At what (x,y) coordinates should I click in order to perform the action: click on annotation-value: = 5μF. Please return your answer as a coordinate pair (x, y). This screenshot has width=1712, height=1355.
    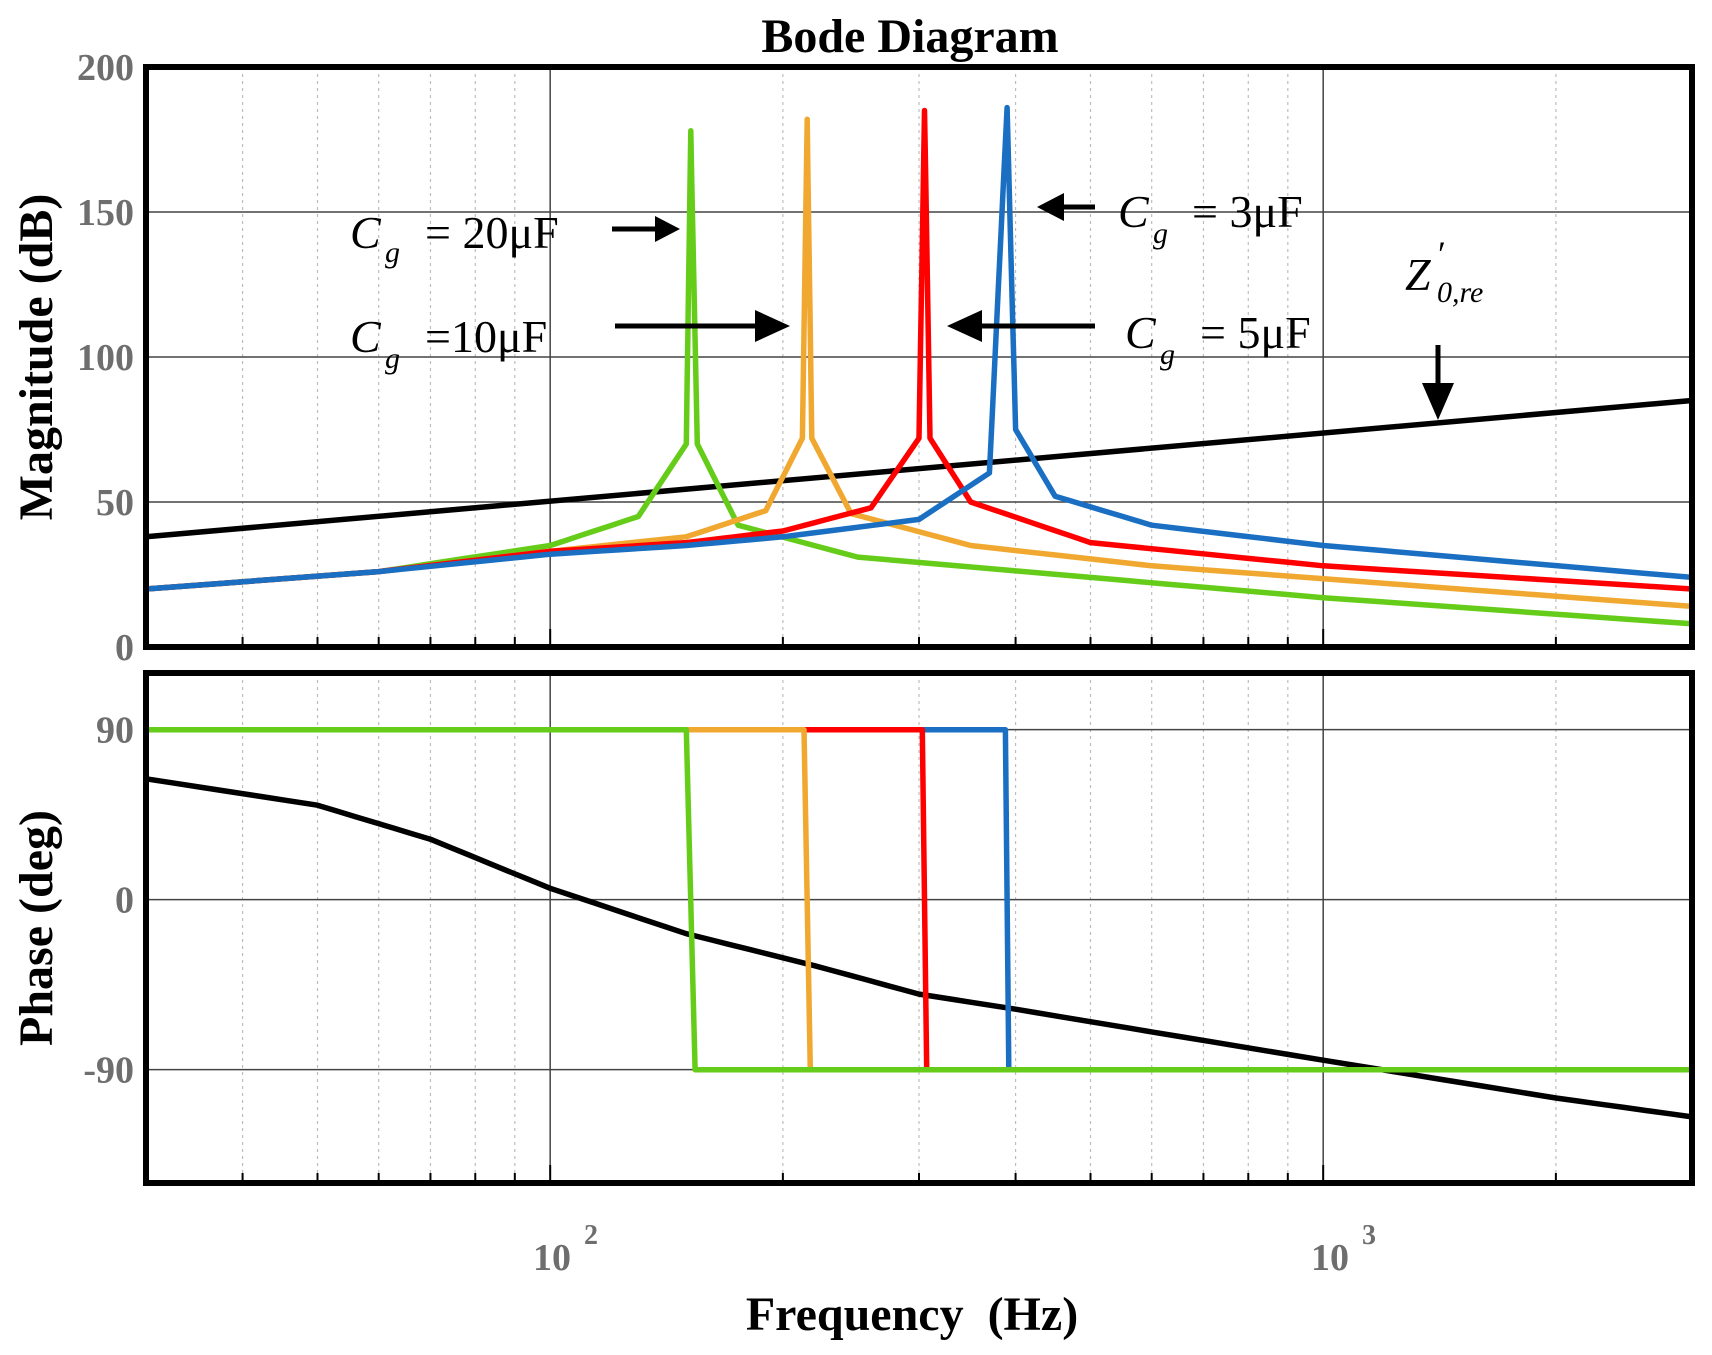
    Looking at the image, I should click on (1255, 332).